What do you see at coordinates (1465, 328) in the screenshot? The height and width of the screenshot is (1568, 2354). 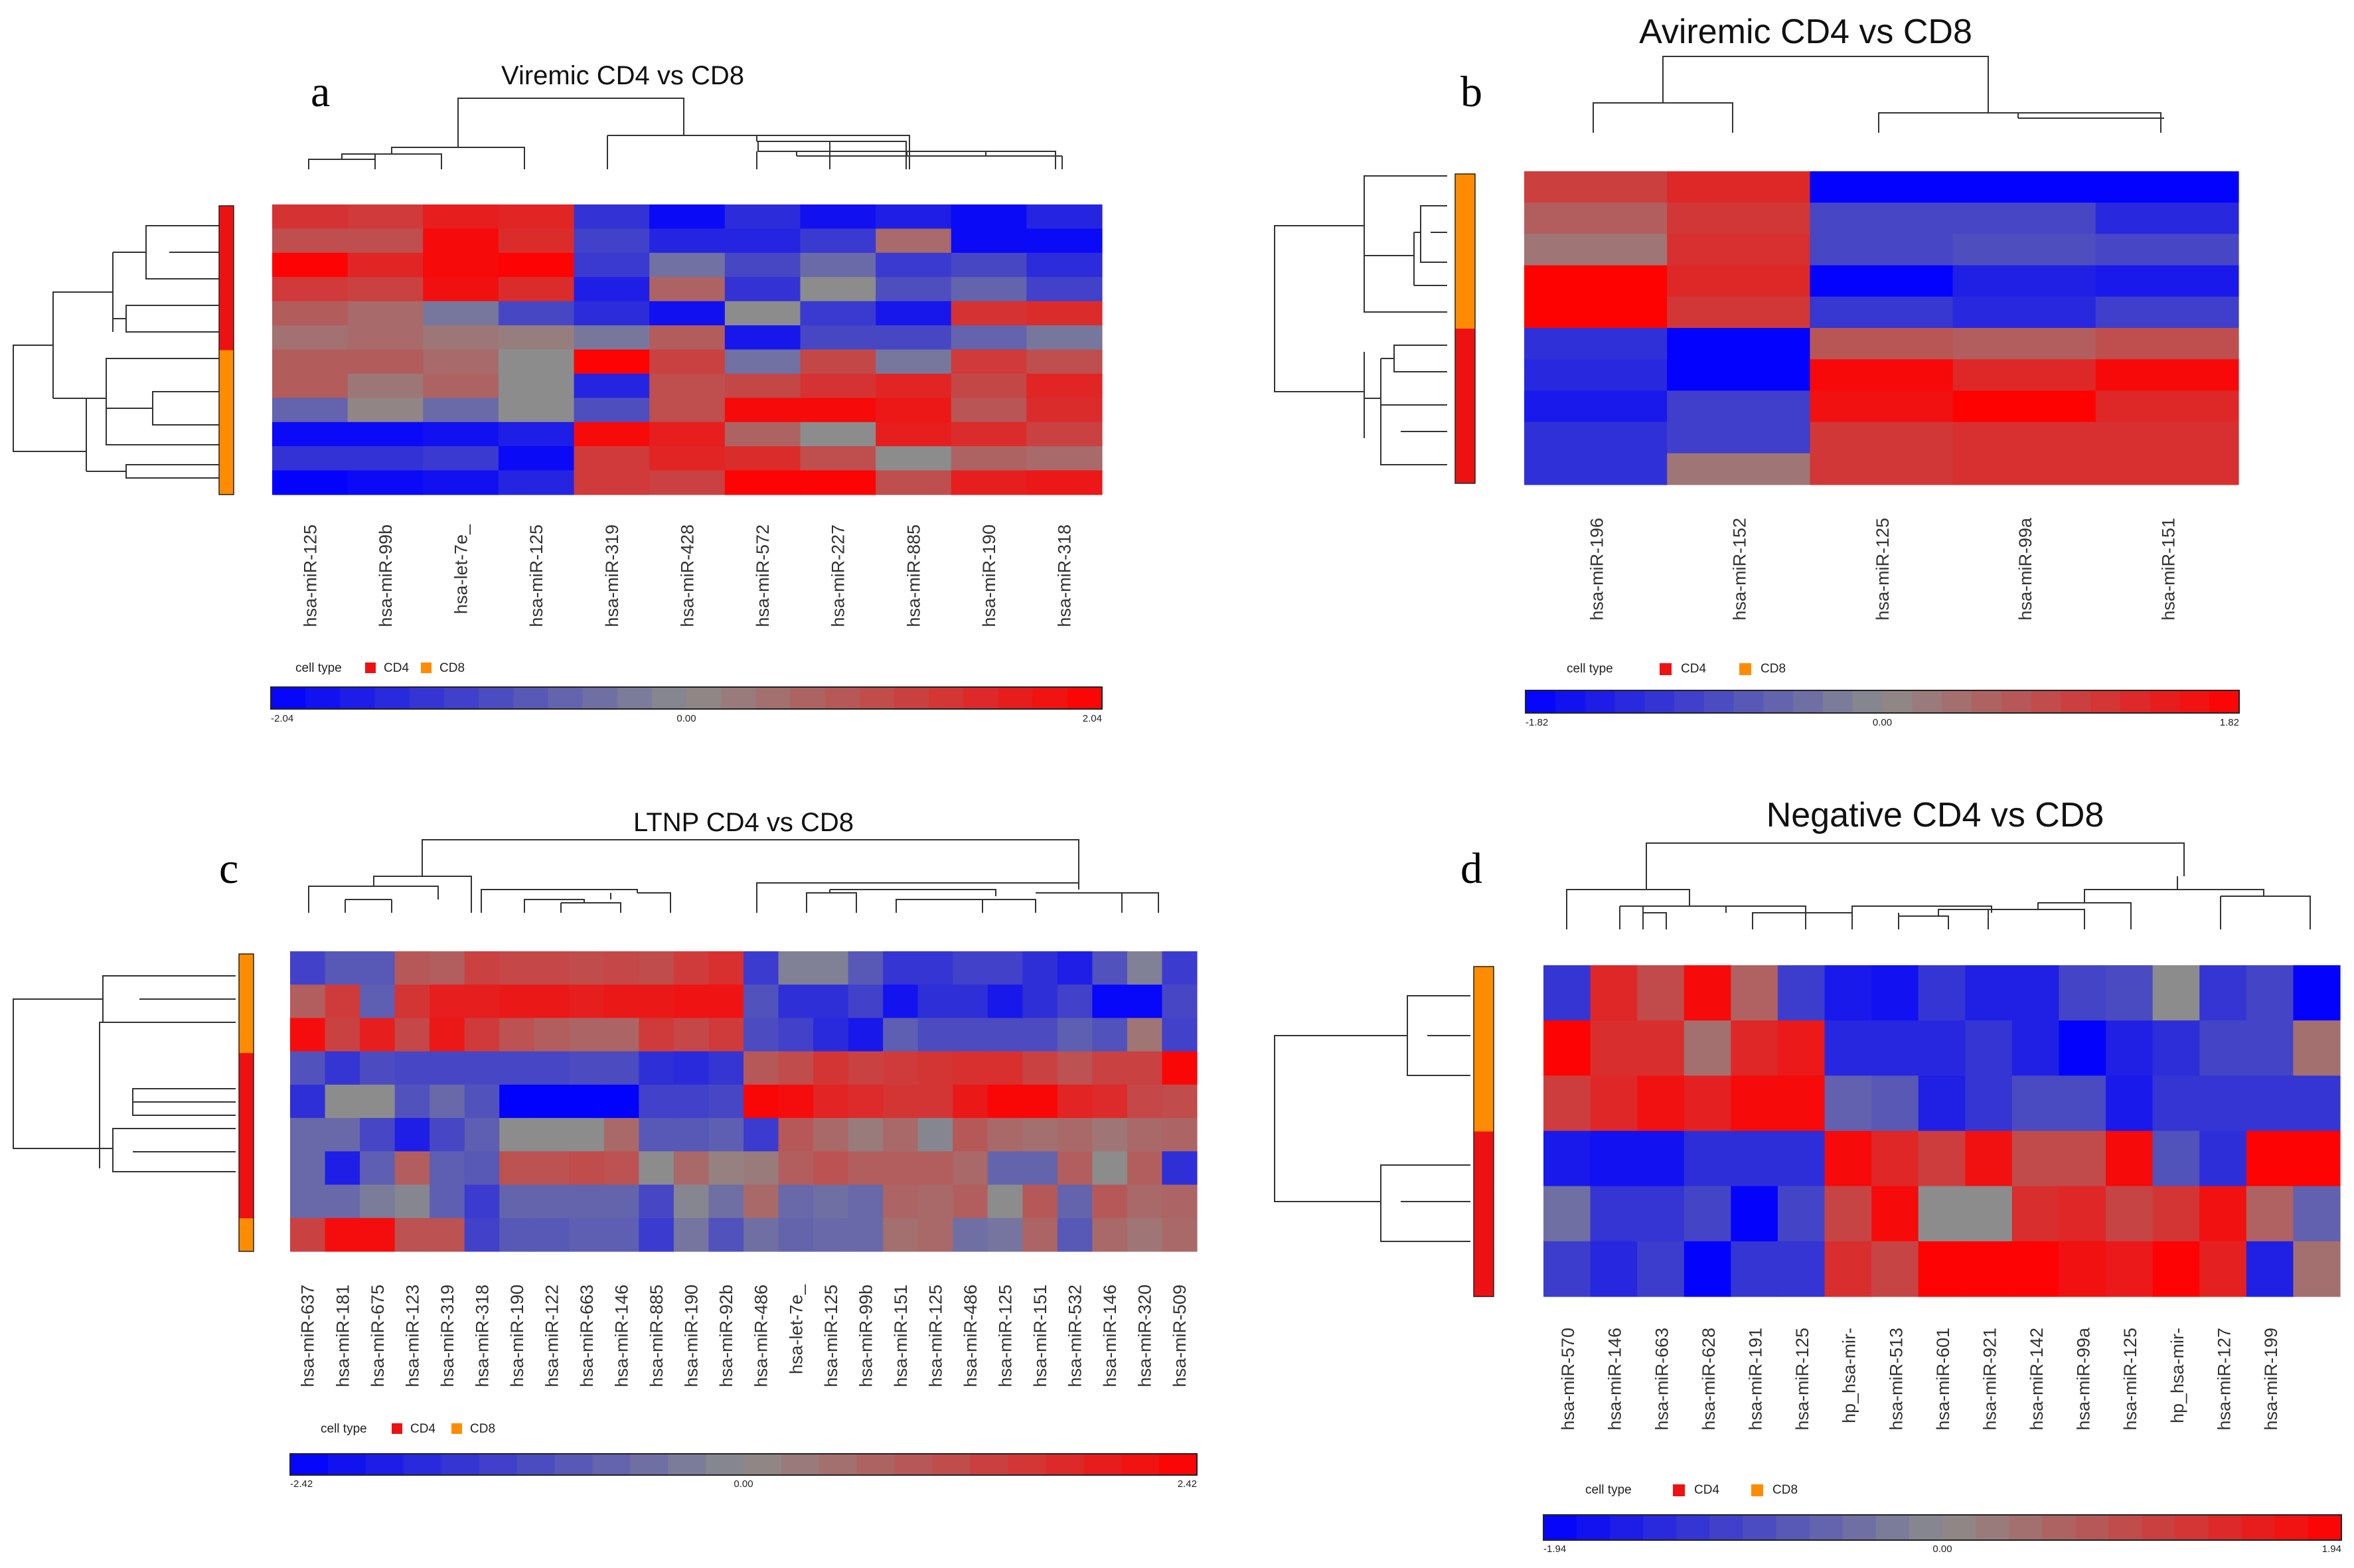 I see `row-group-bar` at bounding box center [1465, 328].